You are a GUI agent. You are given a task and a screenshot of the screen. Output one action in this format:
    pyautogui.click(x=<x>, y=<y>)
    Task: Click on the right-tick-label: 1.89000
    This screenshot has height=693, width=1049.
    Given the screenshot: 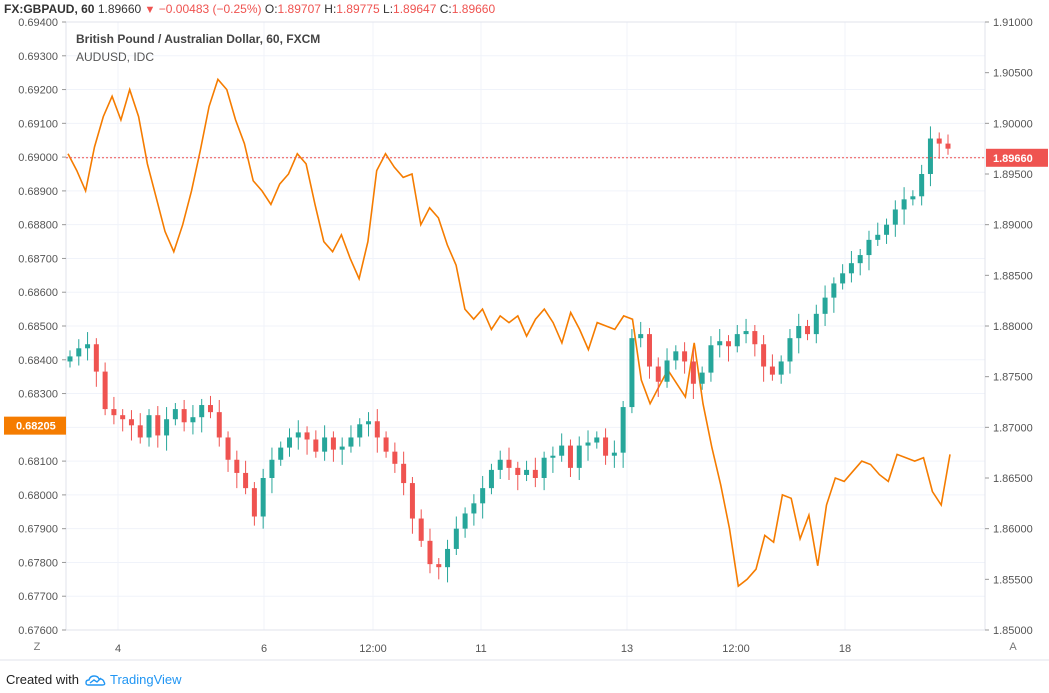 What is the action you would take?
    pyautogui.click(x=1013, y=226)
    